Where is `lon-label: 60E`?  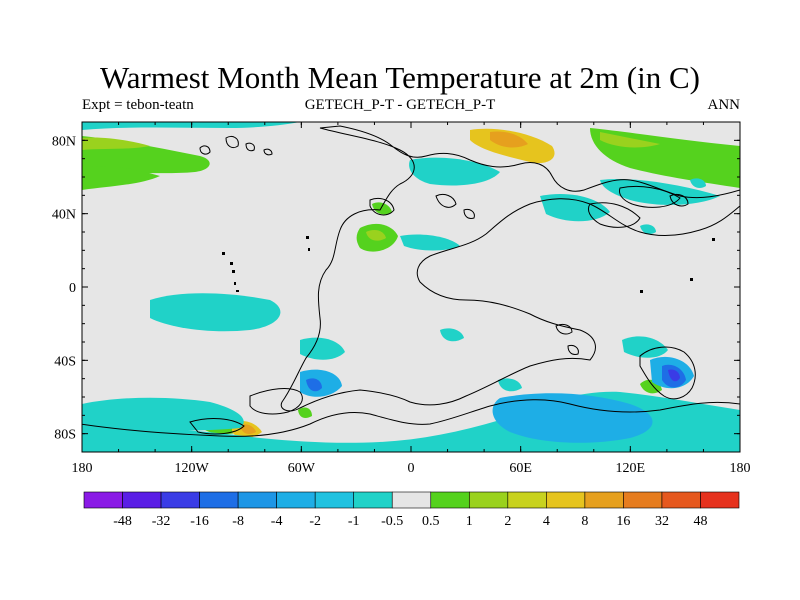
lon-label: 60E is located at coordinates (520, 468).